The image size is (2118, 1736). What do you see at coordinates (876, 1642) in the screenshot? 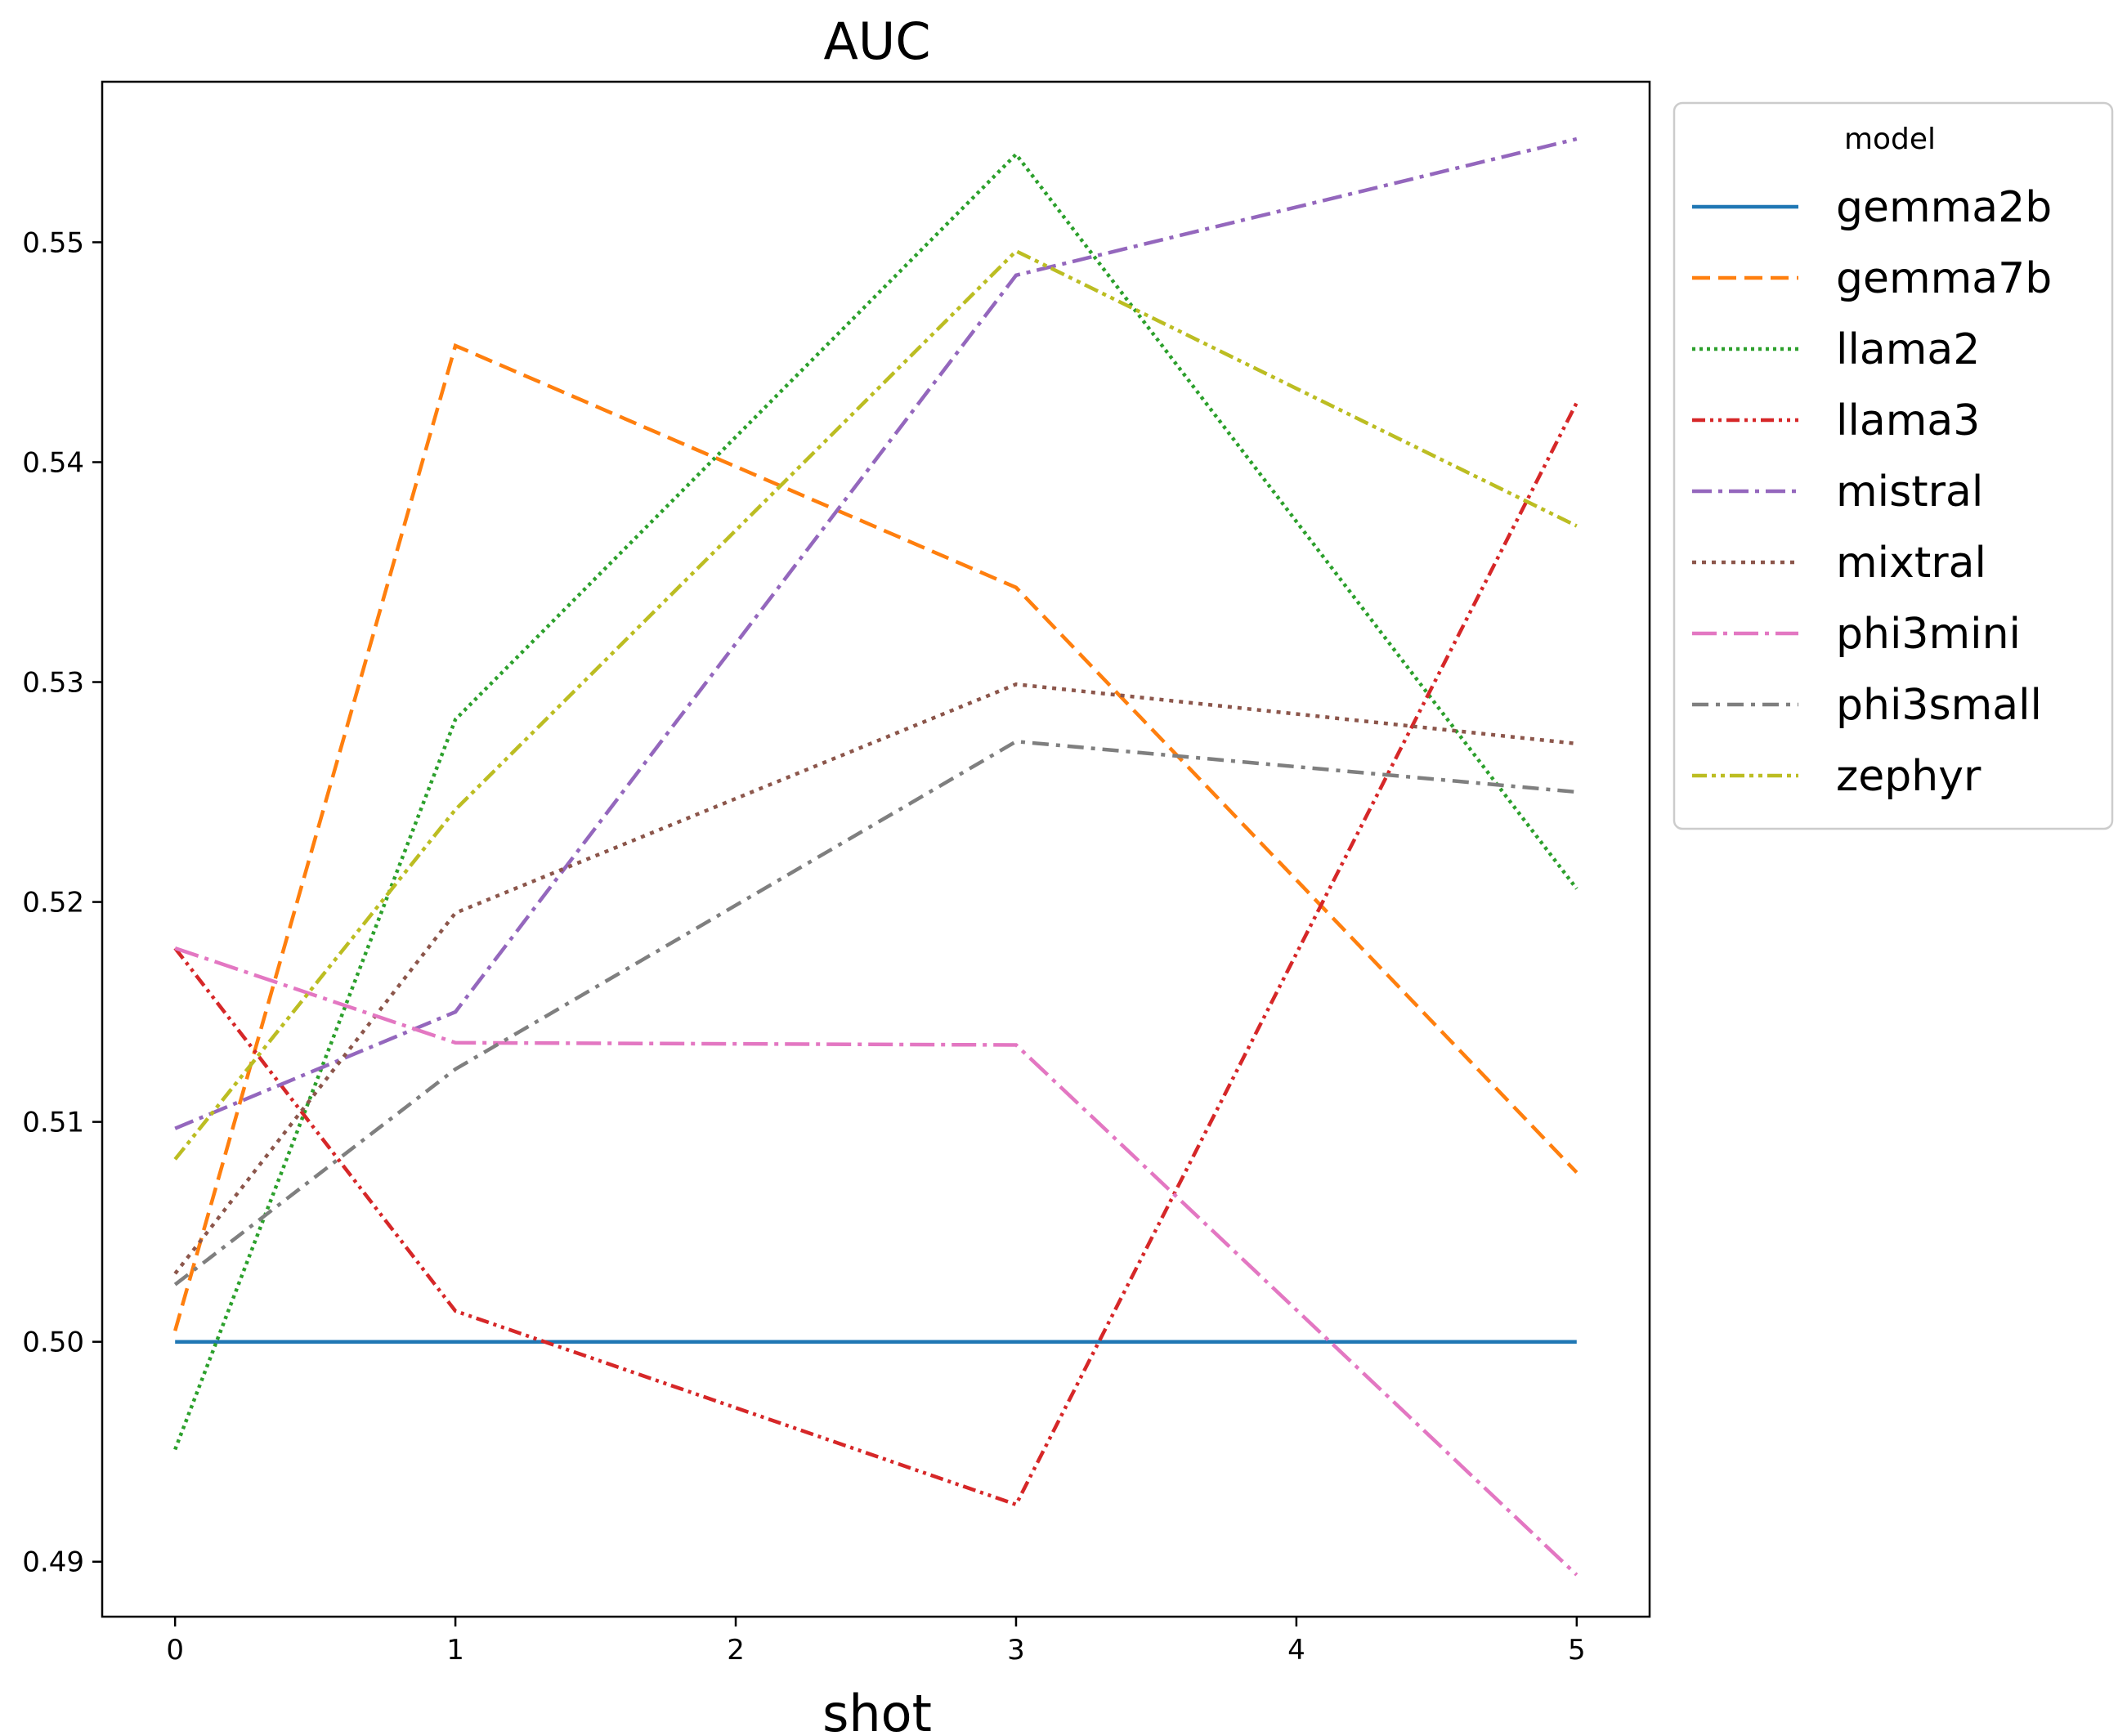
I see `x-axis-ticks: 0 1 2 3 4 5` at bounding box center [876, 1642].